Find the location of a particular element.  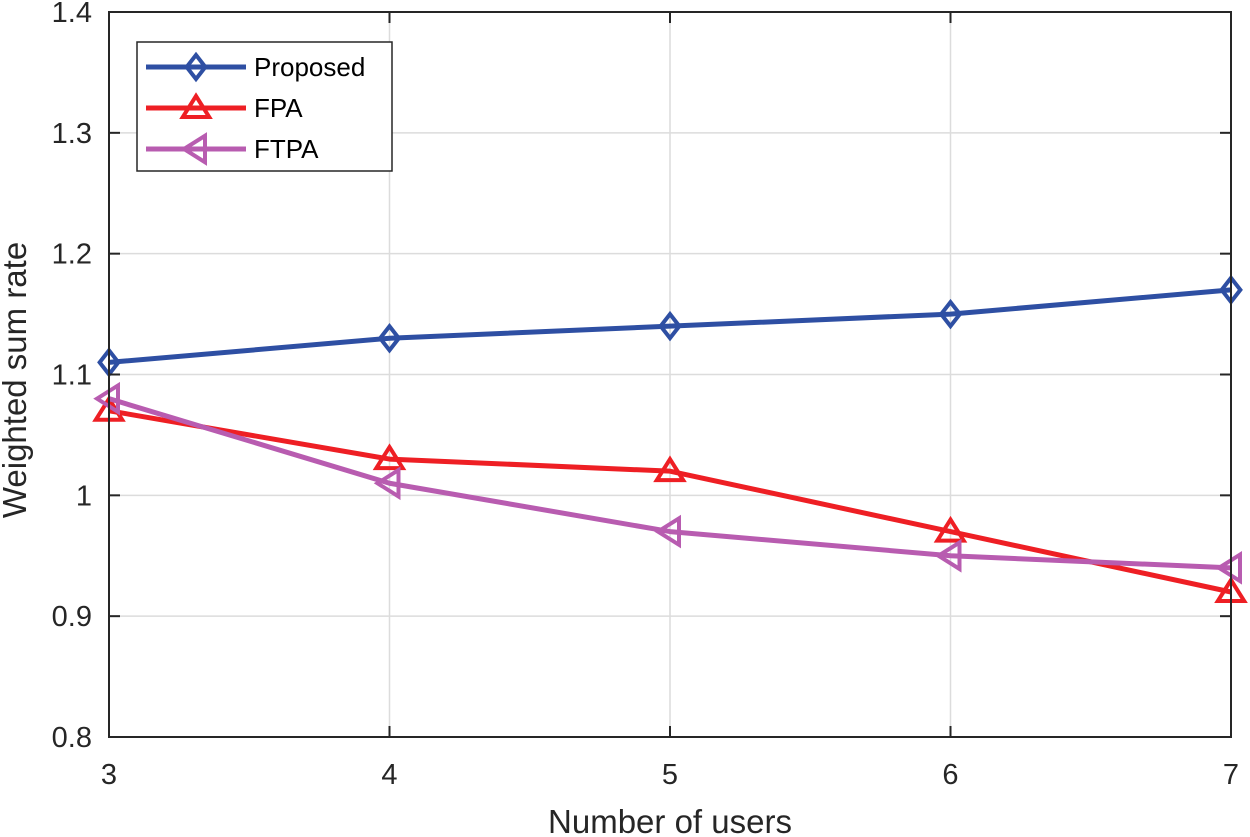

series-line-proposed is located at coordinates (670, 326).